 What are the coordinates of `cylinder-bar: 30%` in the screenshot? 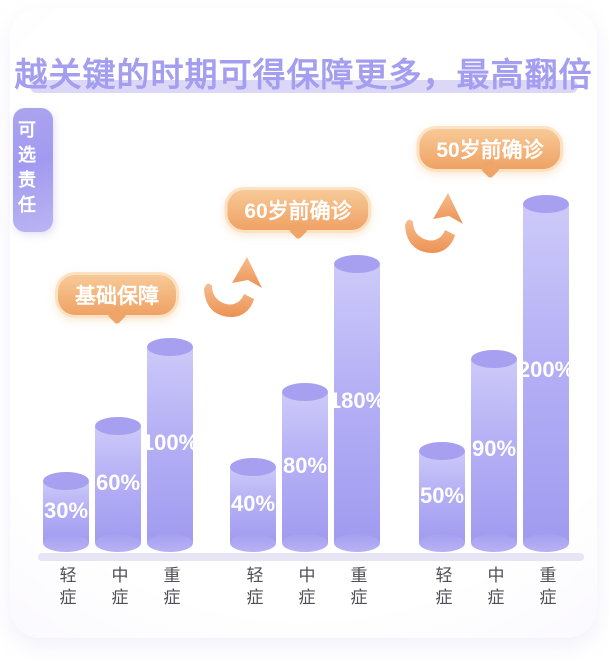 It's located at (66, 512).